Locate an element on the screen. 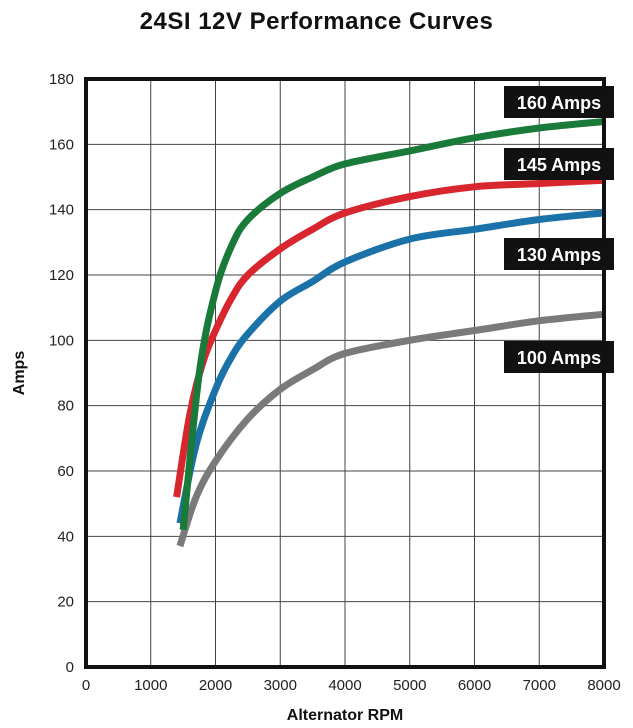  legend-tag-label: 145 Amps is located at coordinates (559, 165).